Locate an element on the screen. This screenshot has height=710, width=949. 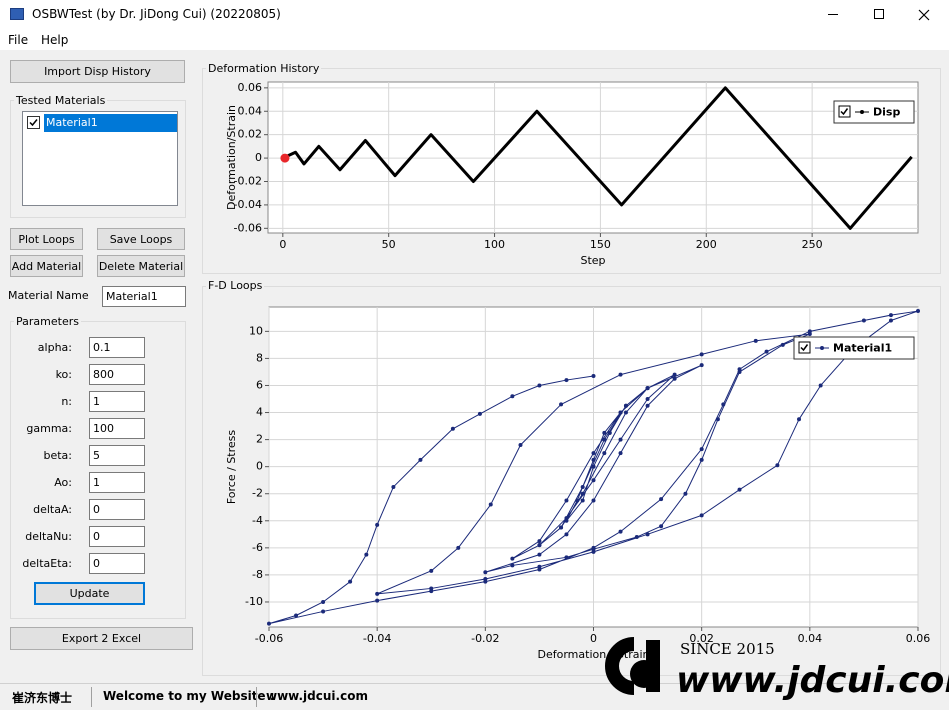
parameter-label: beta: is located at coordinates (57, 455).